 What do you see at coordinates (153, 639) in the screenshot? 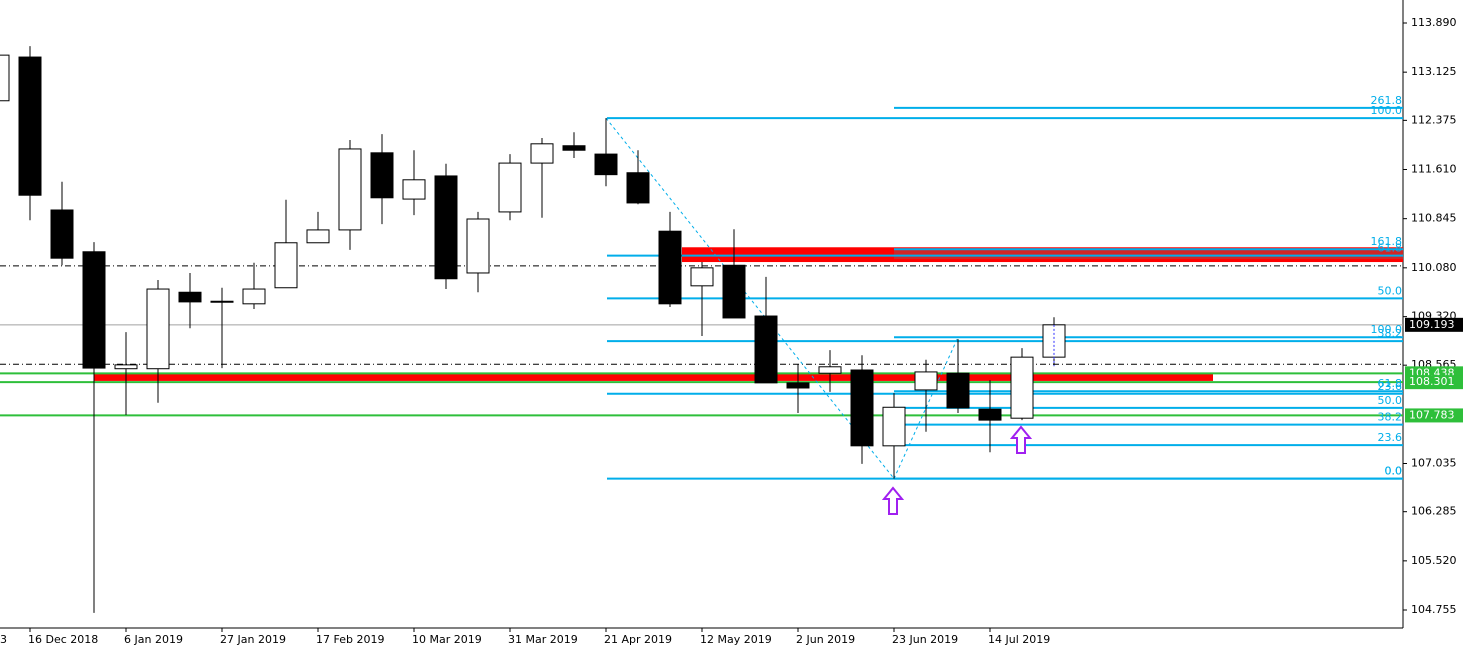
I see `x-tick-label: 6 Jan 2019` at bounding box center [153, 639].